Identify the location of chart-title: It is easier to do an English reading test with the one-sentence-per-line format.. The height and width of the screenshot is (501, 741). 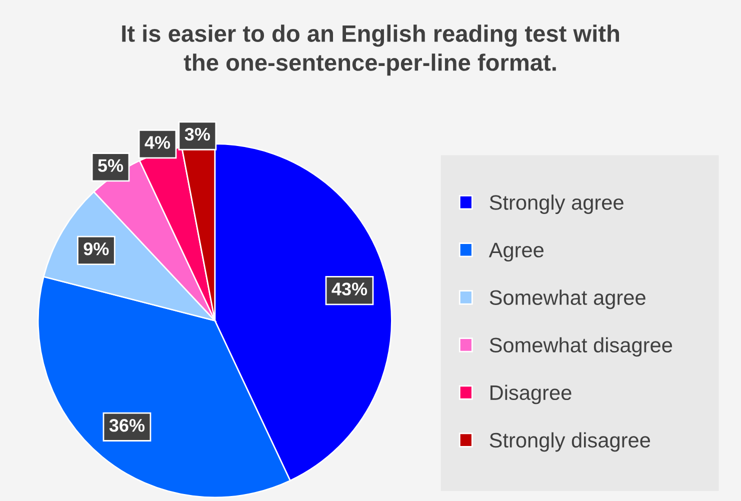
(370, 50).